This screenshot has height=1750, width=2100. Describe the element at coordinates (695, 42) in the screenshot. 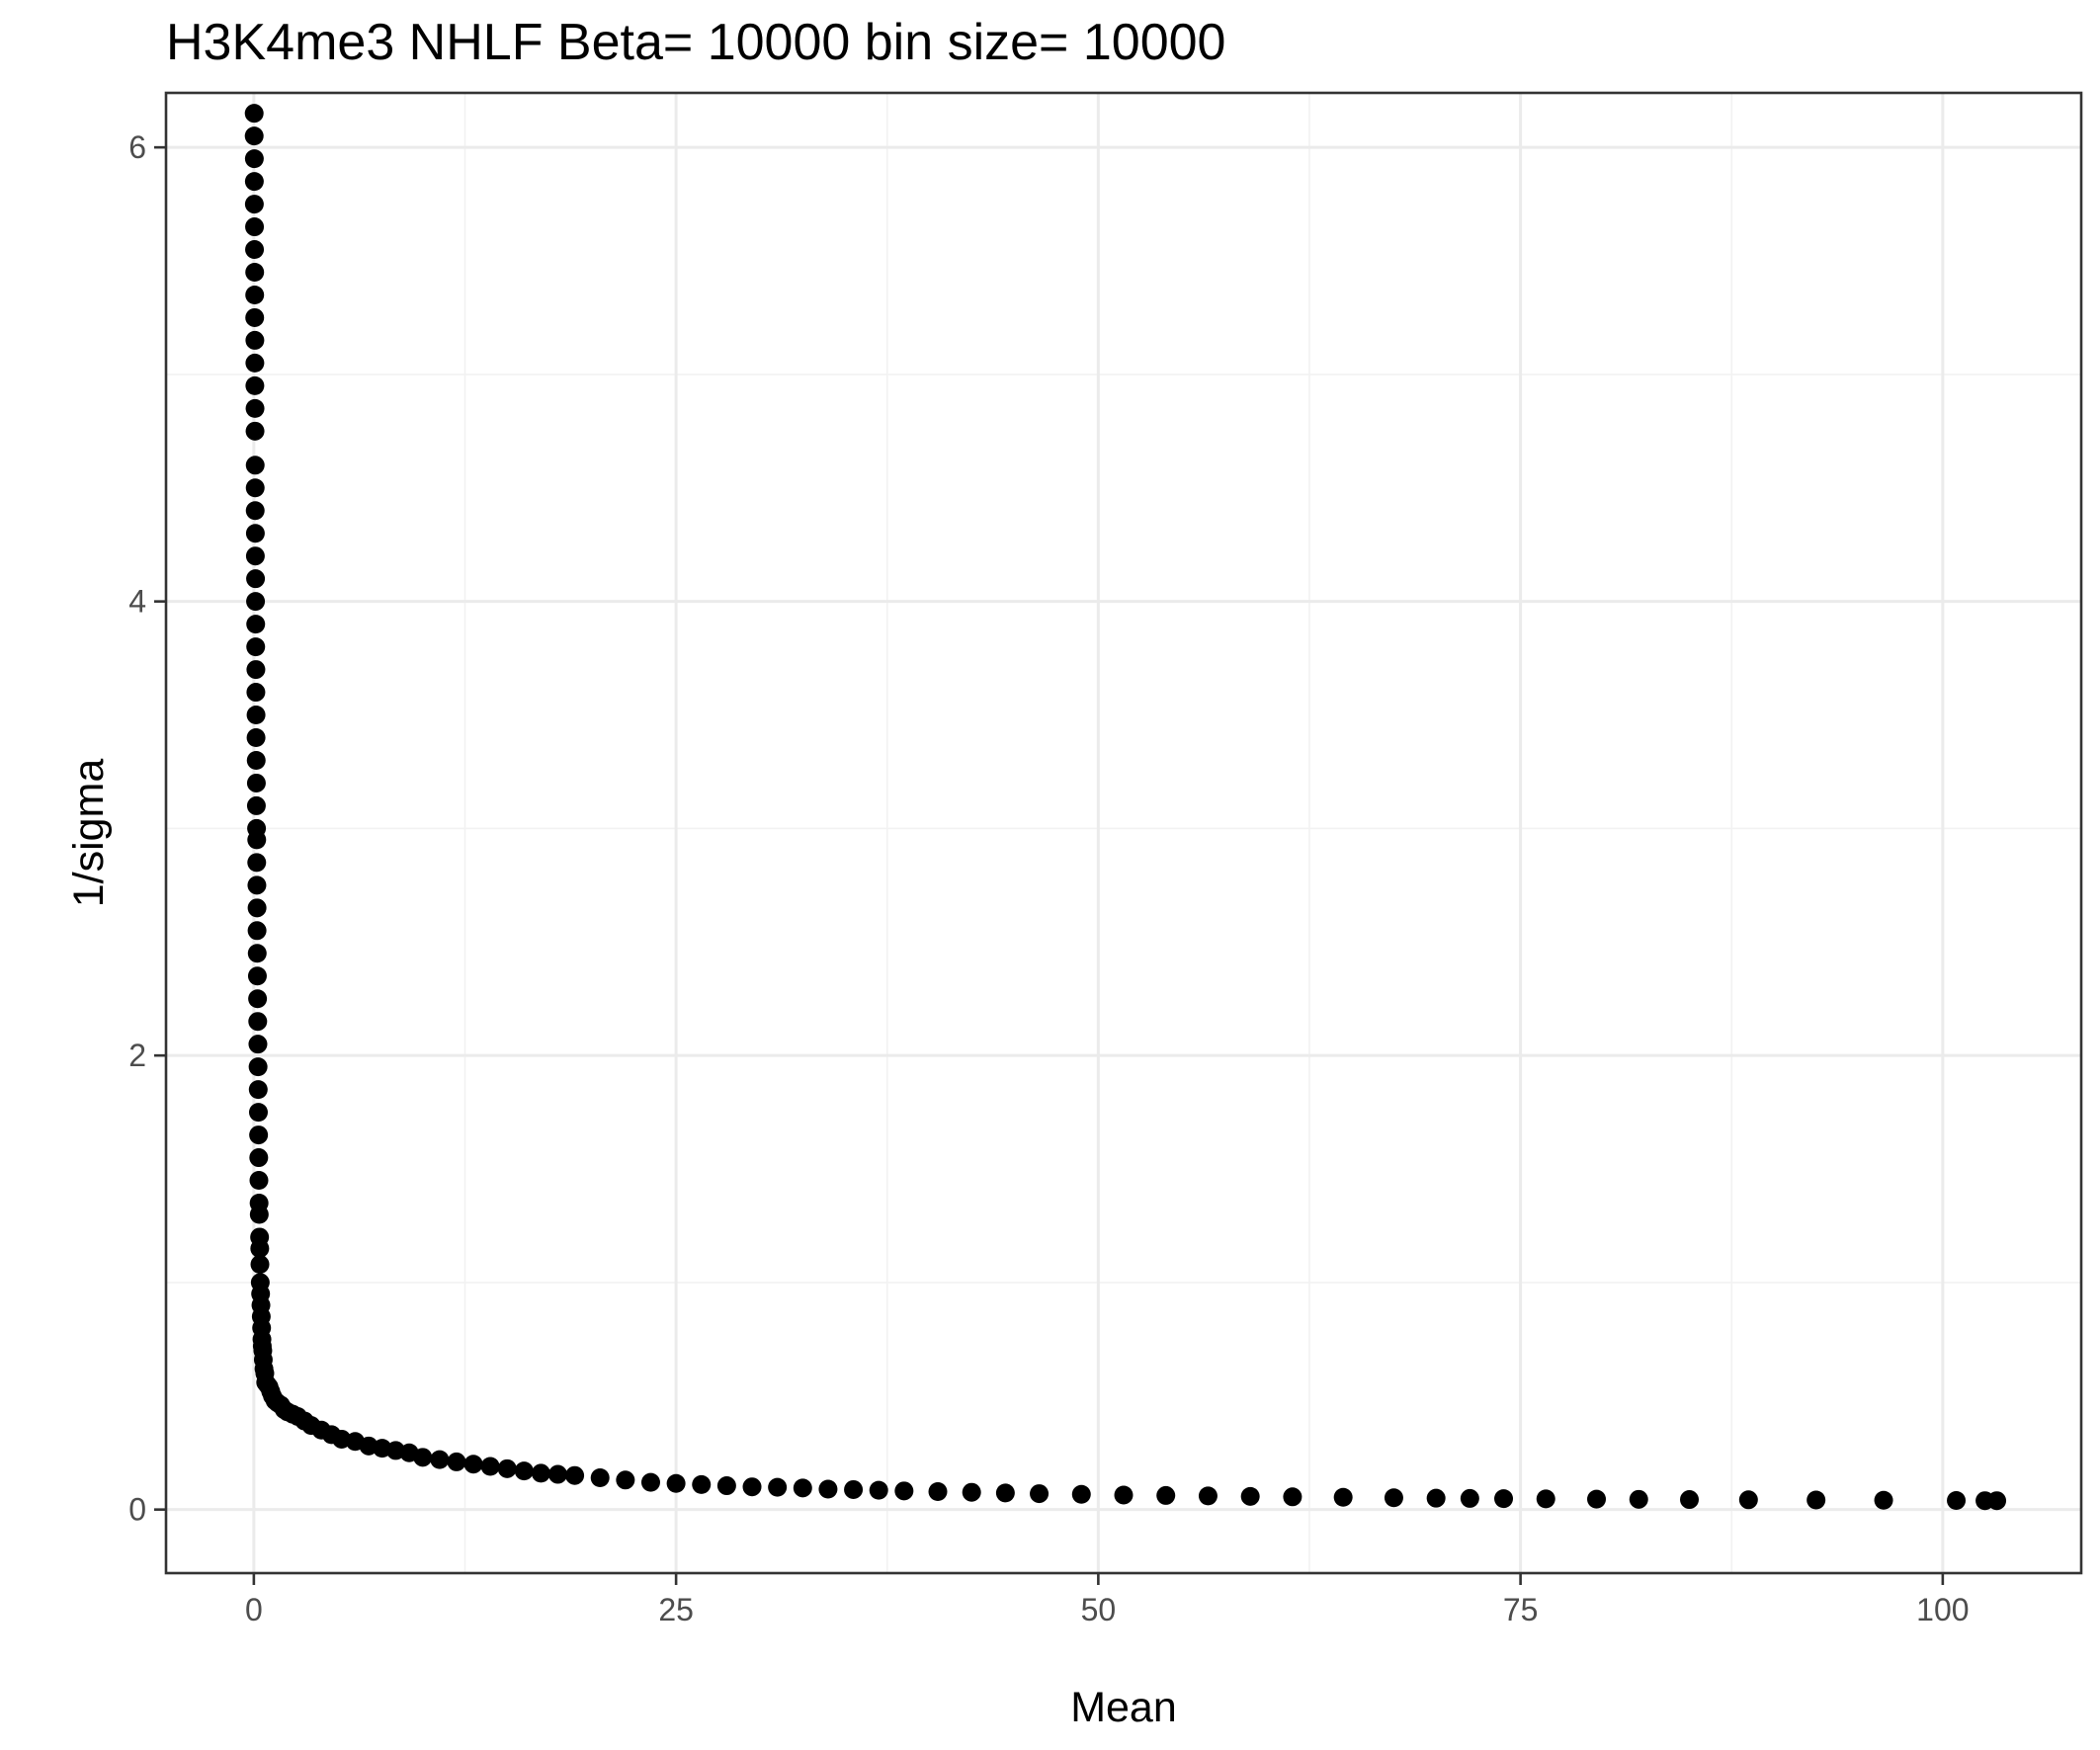

I see `chart-title: H3K4me3 NHLF Beta= 10000 bin size= 10000` at that location.